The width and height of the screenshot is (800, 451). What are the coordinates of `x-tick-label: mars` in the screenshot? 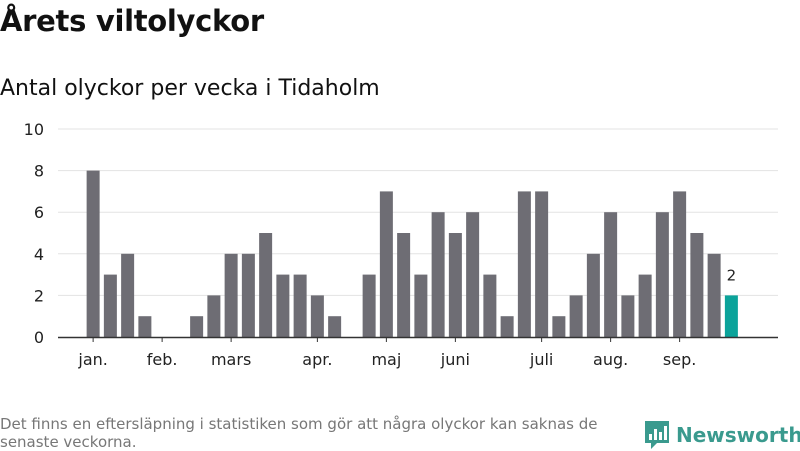 It's located at (231, 359).